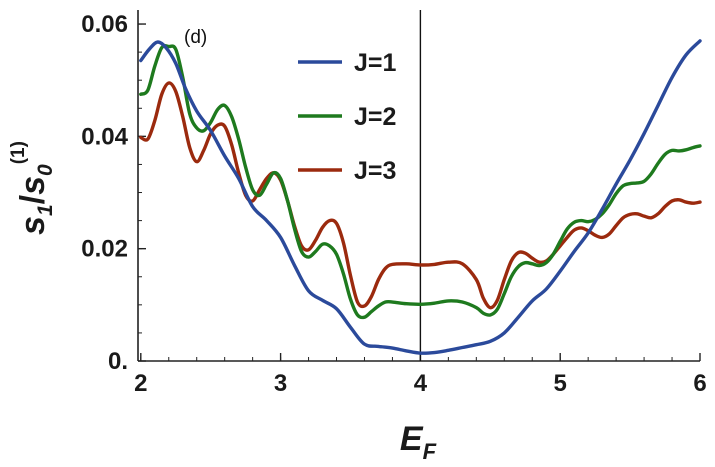 This screenshot has width=715, height=467. Describe the element at coordinates (33, 199) in the screenshot. I see `y-axis-title-slash: /` at that location.